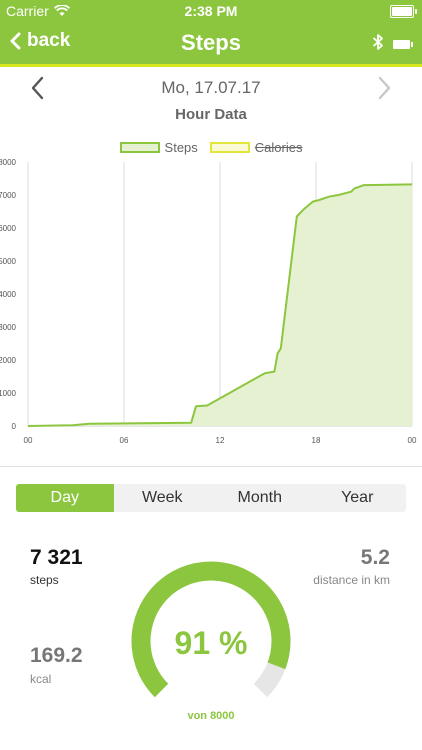  What do you see at coordinates (357, 497) in the screenshot?
I see `tab-year: Year` at bounding box center [357, 497].